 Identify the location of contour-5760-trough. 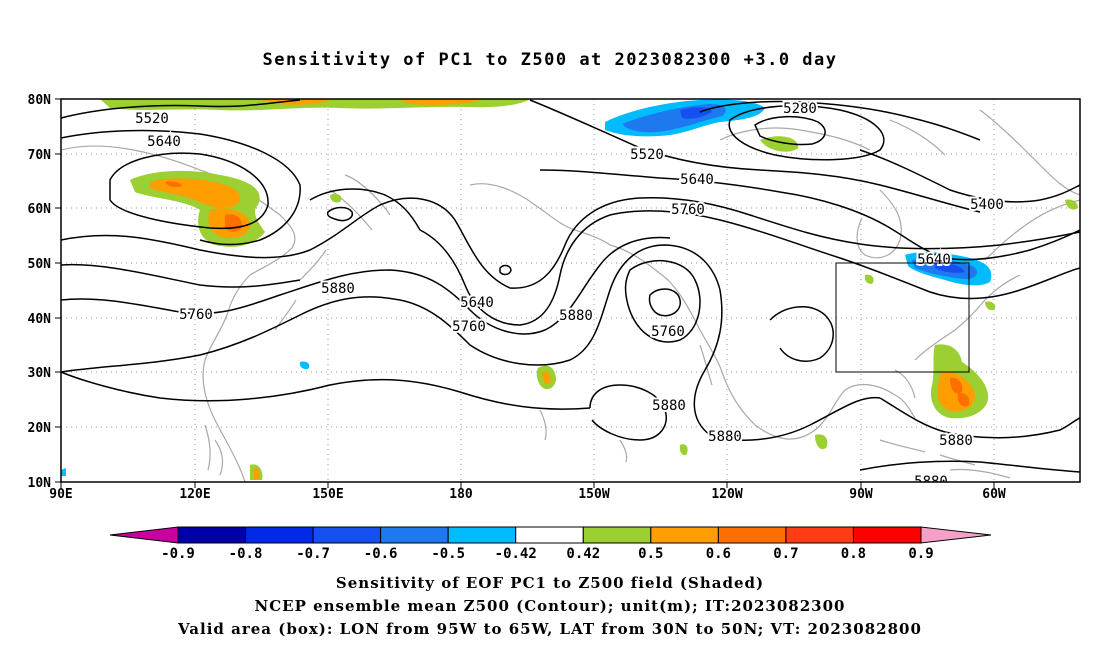
(749, 268).